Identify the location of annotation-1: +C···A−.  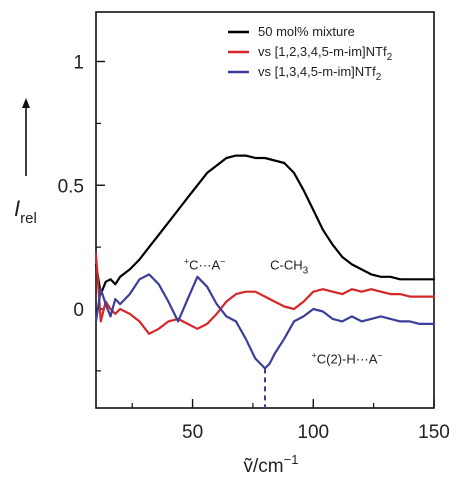
(205, 264).